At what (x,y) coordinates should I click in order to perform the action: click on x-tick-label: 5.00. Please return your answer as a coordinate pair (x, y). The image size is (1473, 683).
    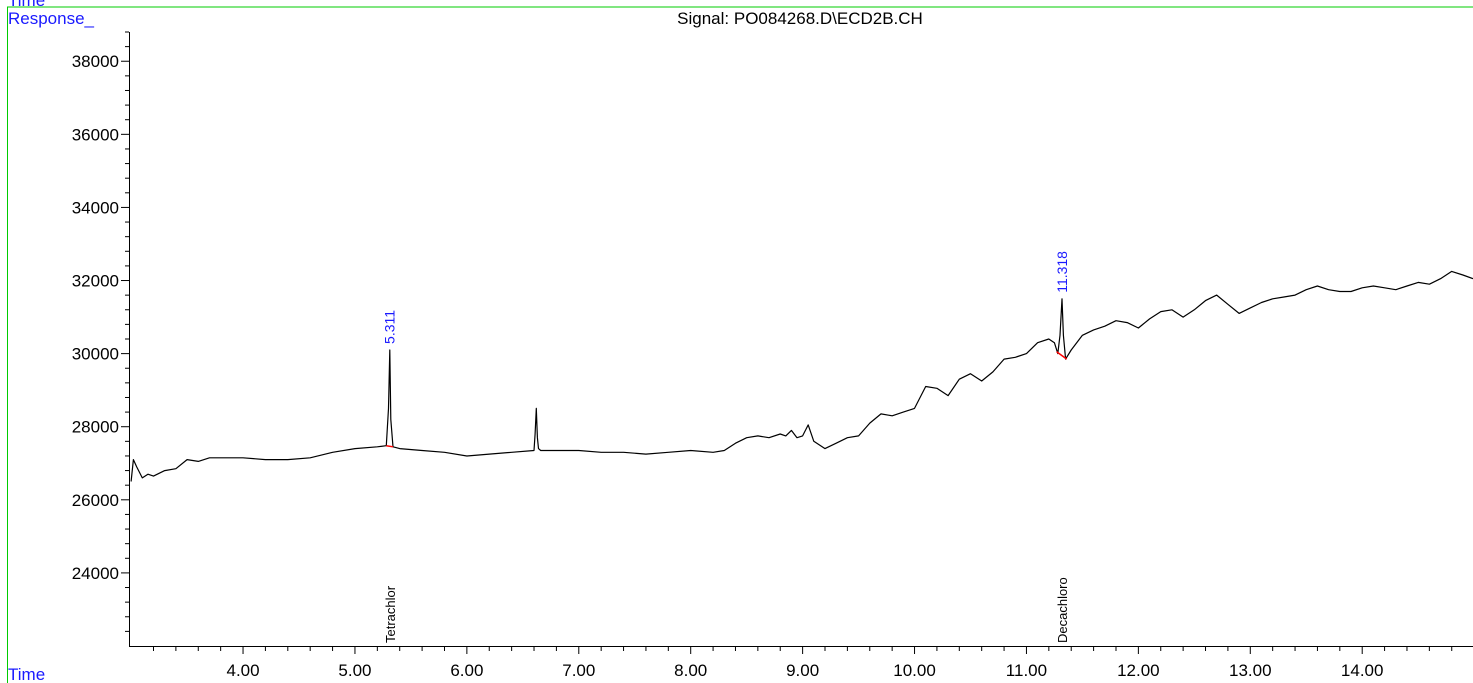
    Looking at the image, I should click on (354, 670).